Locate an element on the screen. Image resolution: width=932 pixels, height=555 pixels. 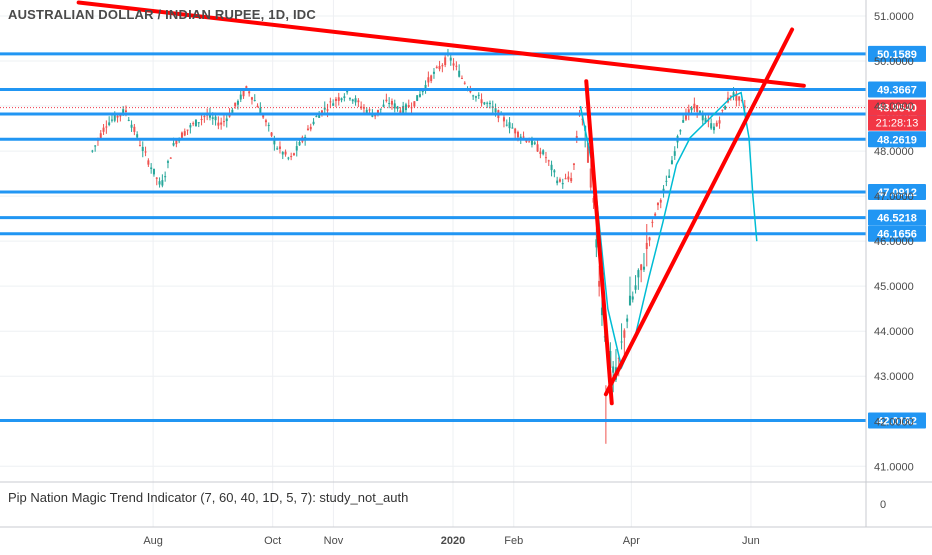
y-tick-label: 51.0000 is located at coordinates (894, 17).